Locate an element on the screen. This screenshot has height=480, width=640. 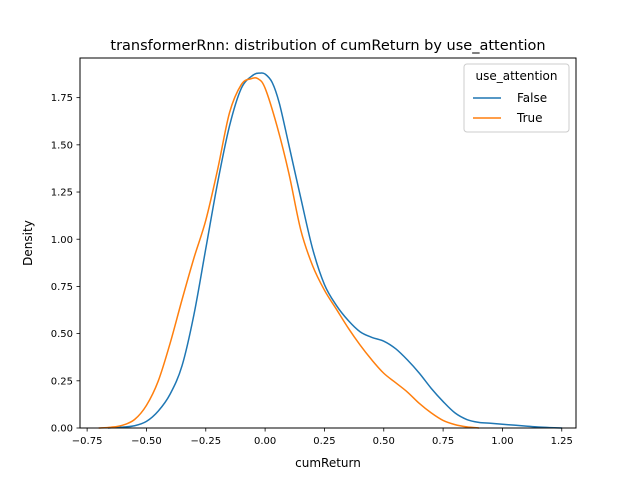
legend-label-true: True is located at coordinates (529, 118).